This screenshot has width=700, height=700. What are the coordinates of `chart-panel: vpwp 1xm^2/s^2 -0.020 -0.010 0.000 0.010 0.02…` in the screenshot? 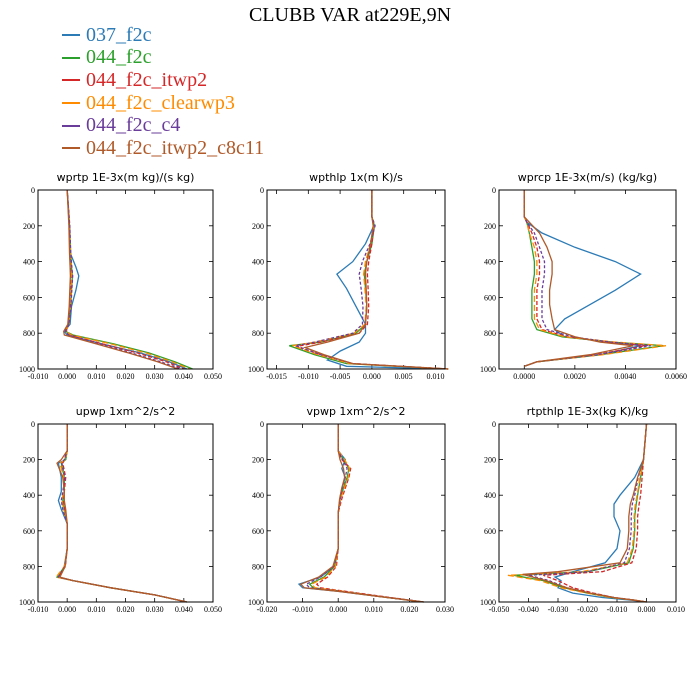 It's located at (351, 509).